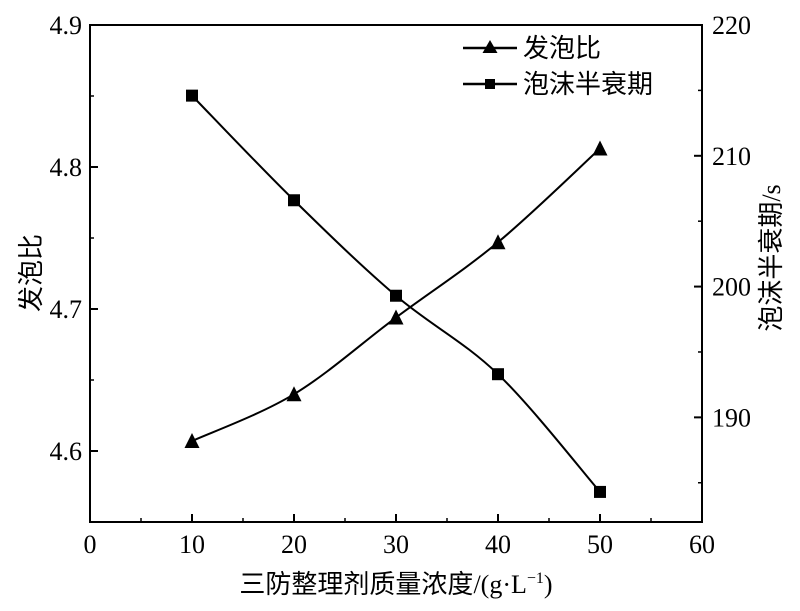 The height and width of the screenshot is (611, 800). I want to click on left-y-tick-label: 4.9, so click(66, 25).